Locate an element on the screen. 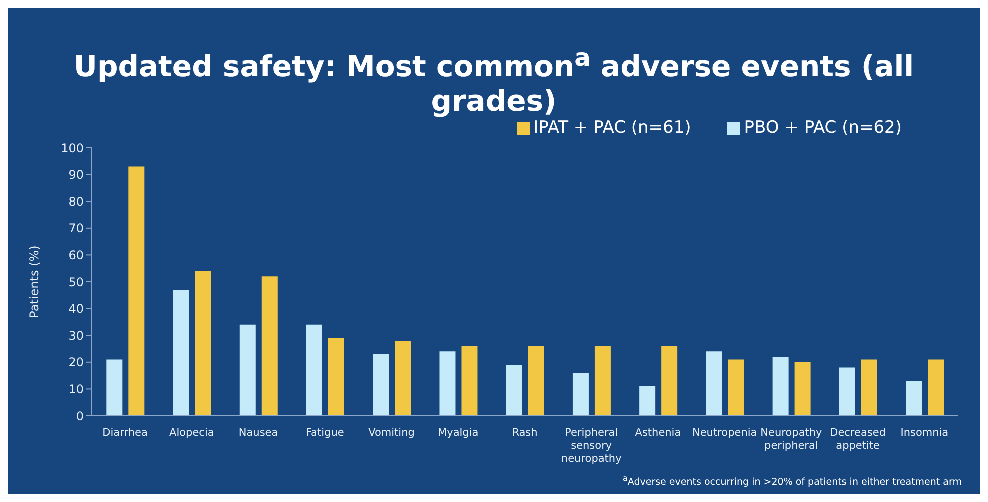 Image resolution: width=988 pixels, height=502 pixels. y-tick-label: 0 is located at coordinates (80, 416).